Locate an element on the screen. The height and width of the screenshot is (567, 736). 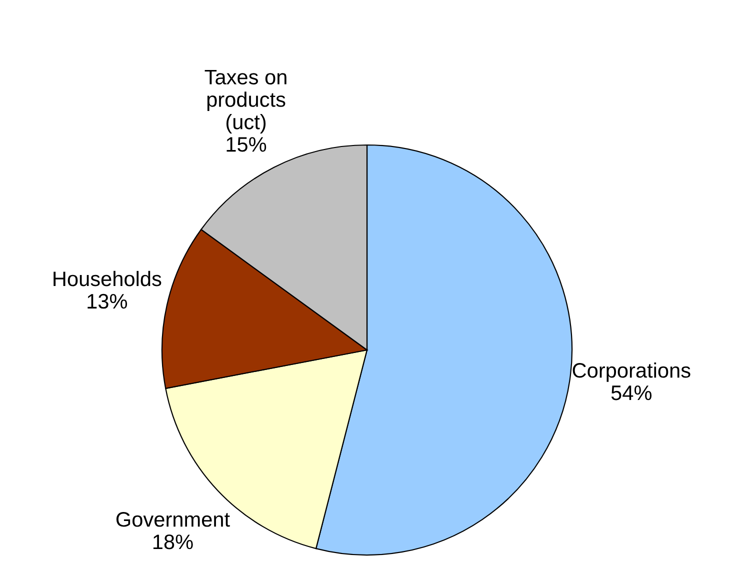
slice-label: Taxes on products (uct) is located at coordinates (245, 102).